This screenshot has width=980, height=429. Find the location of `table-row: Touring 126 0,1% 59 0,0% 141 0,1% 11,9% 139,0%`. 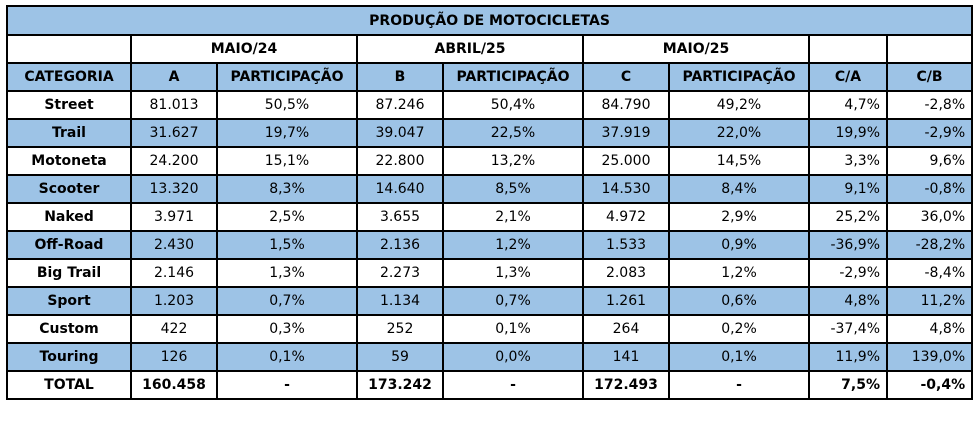

table-row: Touring 126 0,1% 59 0,0% 141 0,1% 11,9% 139,0% is located at coordinates (490, 357).